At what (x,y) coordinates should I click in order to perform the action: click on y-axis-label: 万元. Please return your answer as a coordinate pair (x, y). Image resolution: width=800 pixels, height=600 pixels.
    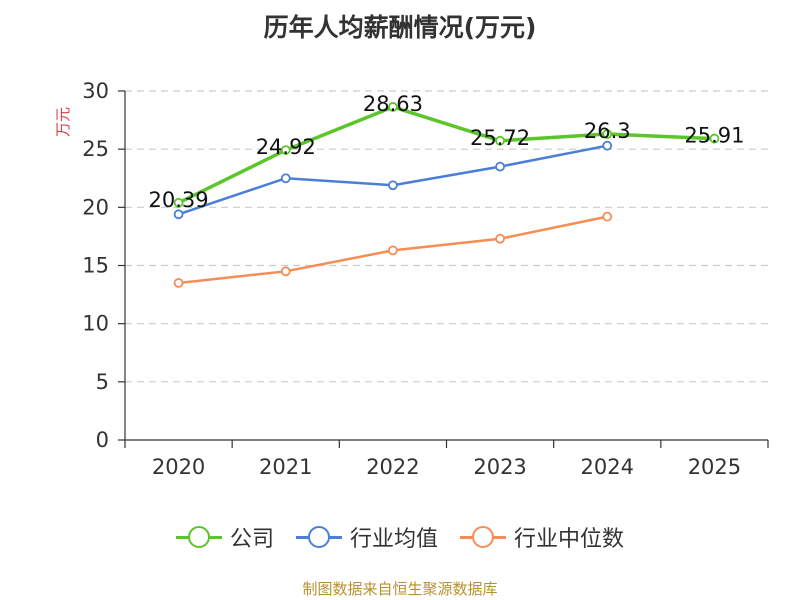
    Looking at the image, I should click on (63, 122).